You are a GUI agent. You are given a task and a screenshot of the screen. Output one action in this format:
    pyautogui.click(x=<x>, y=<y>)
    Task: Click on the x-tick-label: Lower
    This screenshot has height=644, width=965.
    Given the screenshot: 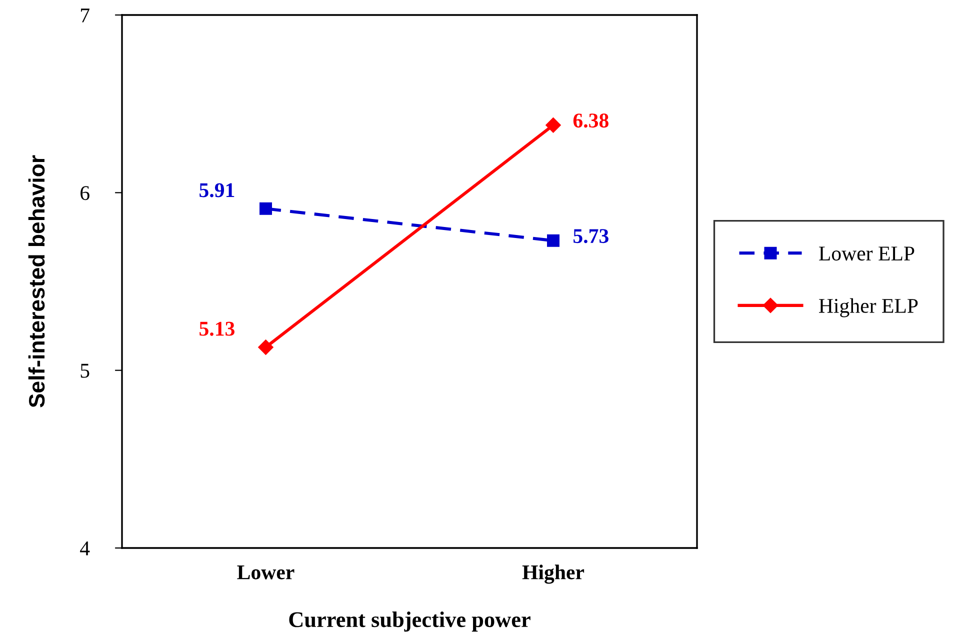 What is the action you would take?
    pyautogui.click(x=265, y=572)
    